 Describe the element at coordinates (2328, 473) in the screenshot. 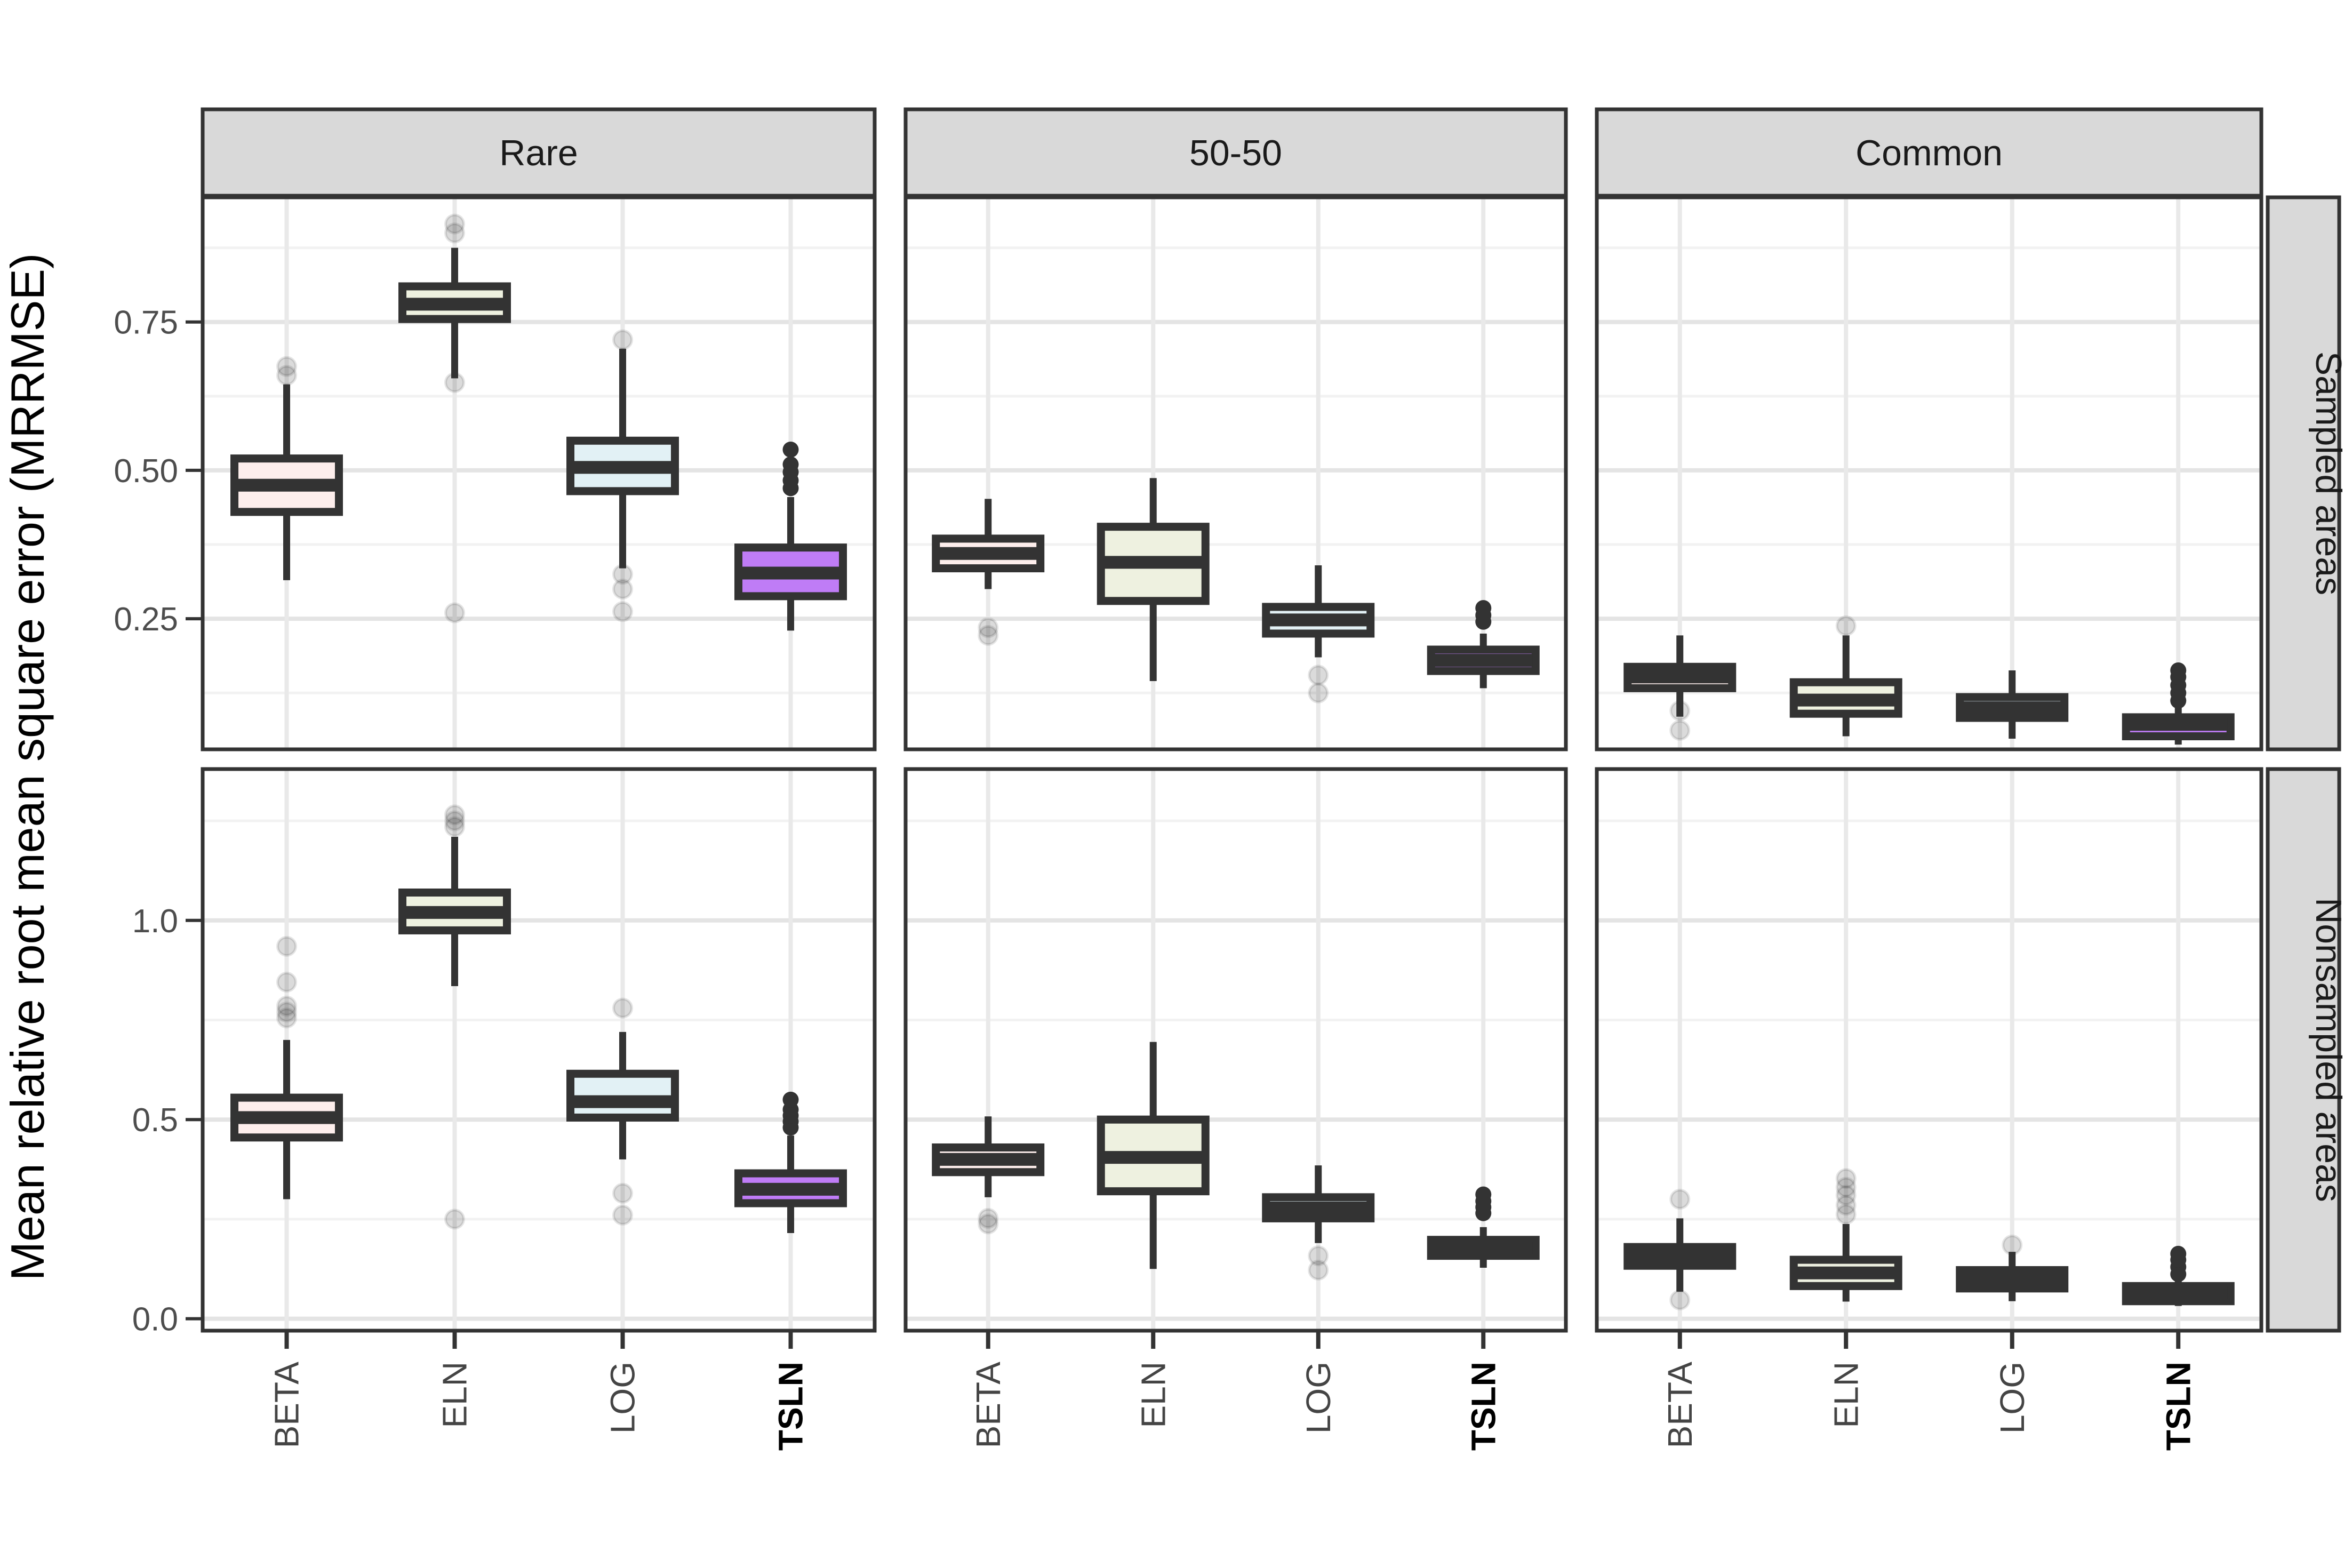

I see `facet-row-label: Sampled areas` at that location.